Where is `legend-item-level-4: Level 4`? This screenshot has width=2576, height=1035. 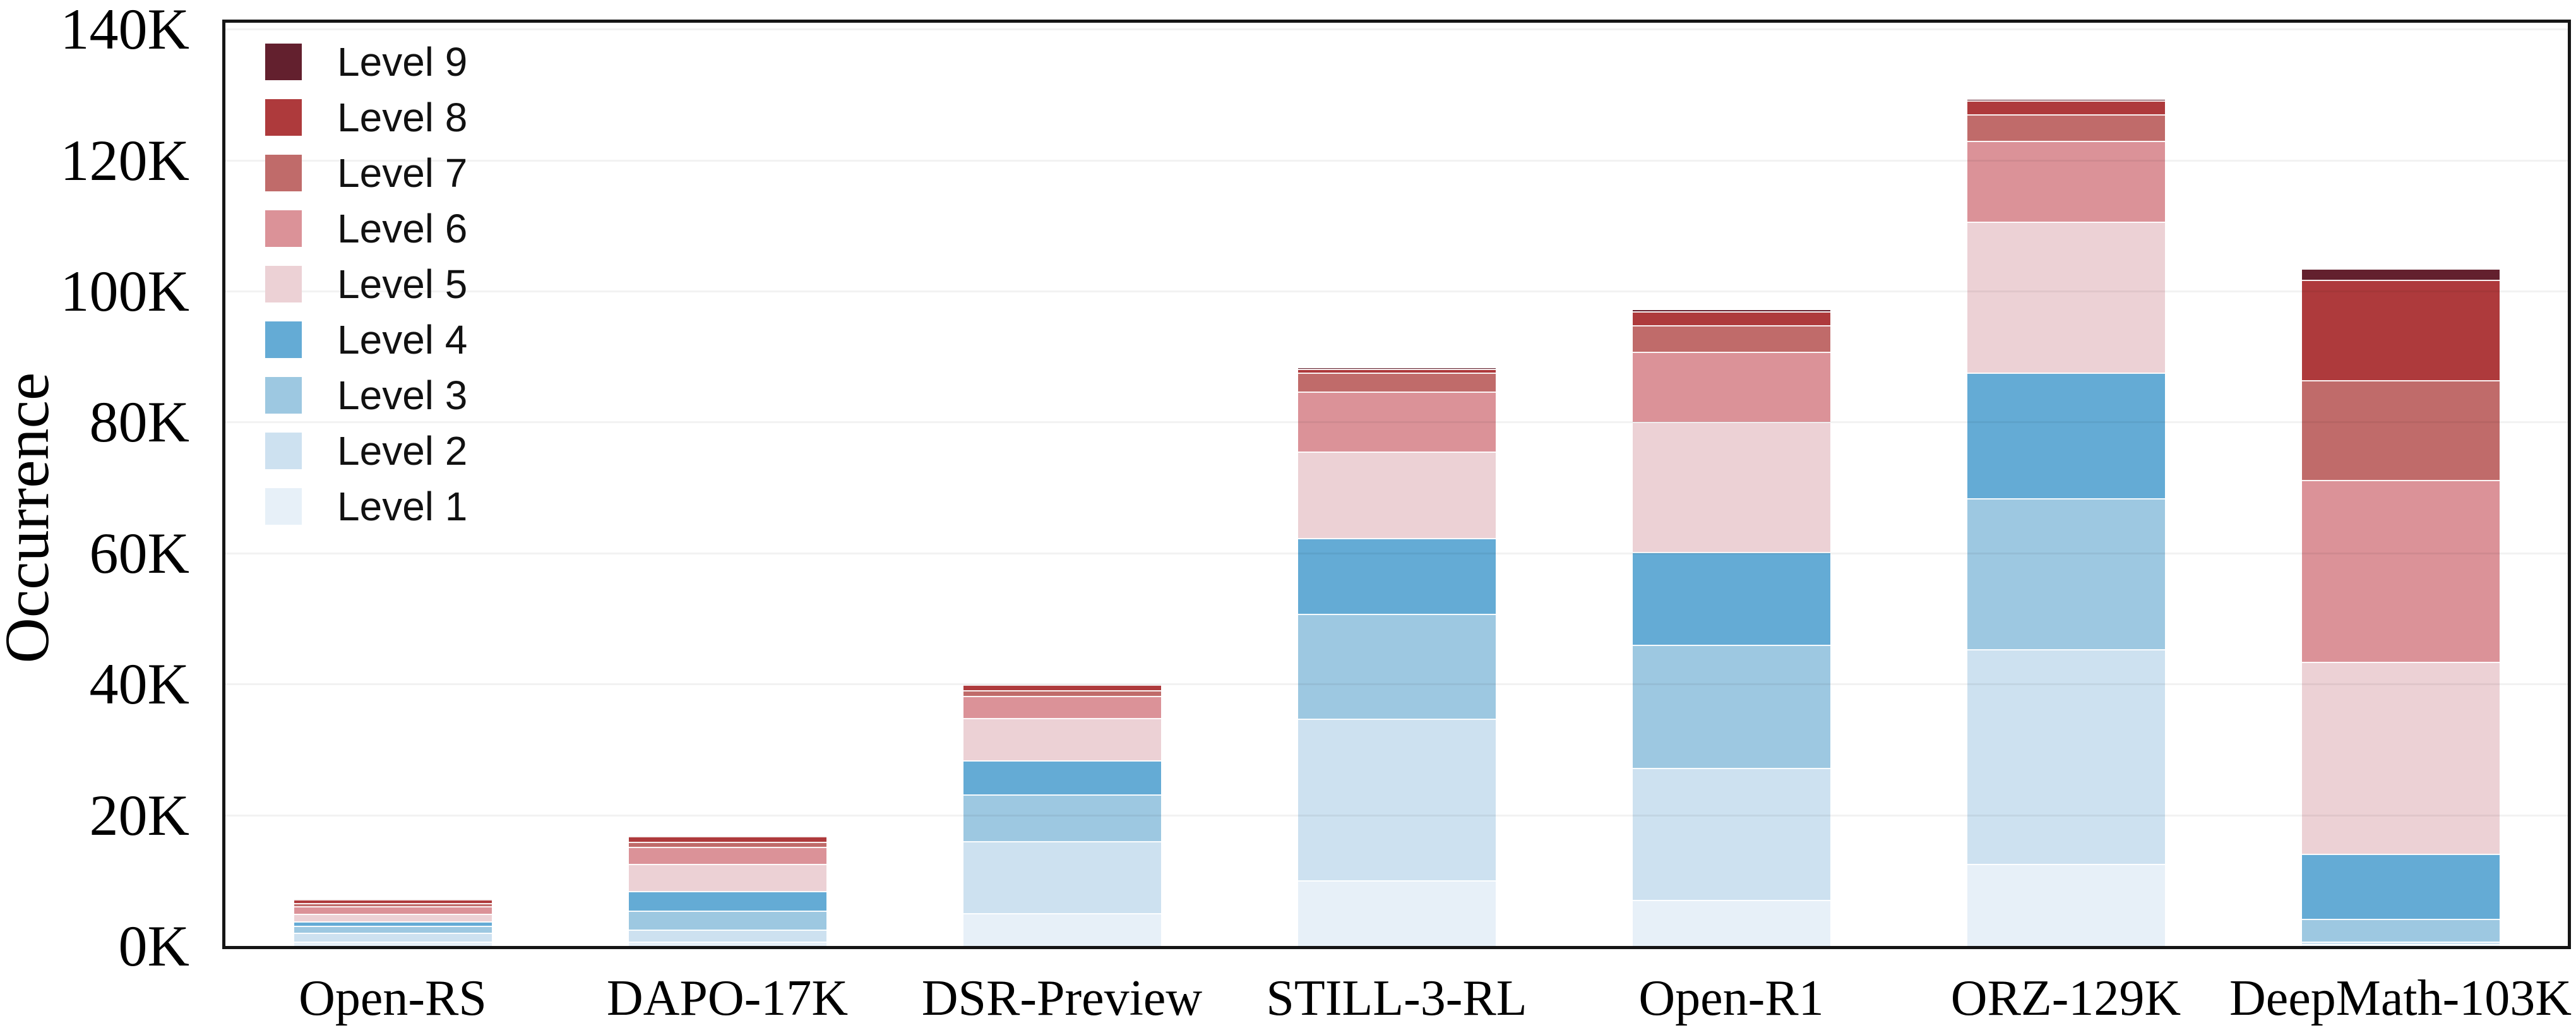
legend-item-level-4: Level 4 is located at coordinates (366, 339).